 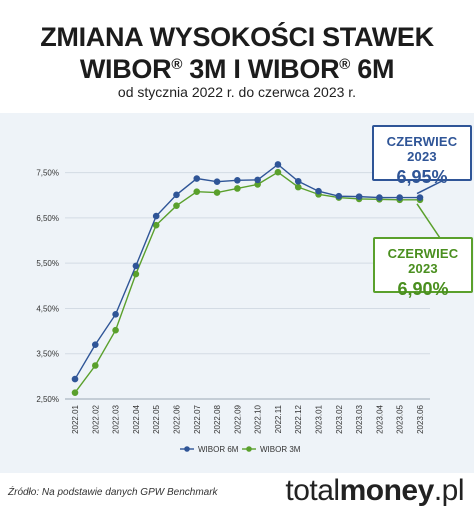 What do you see at coordinates (423, 261) in the screenshot?
I see `callout-wibor-3m-label: CZERWIEC 2023` at bounding box center [423, 261].